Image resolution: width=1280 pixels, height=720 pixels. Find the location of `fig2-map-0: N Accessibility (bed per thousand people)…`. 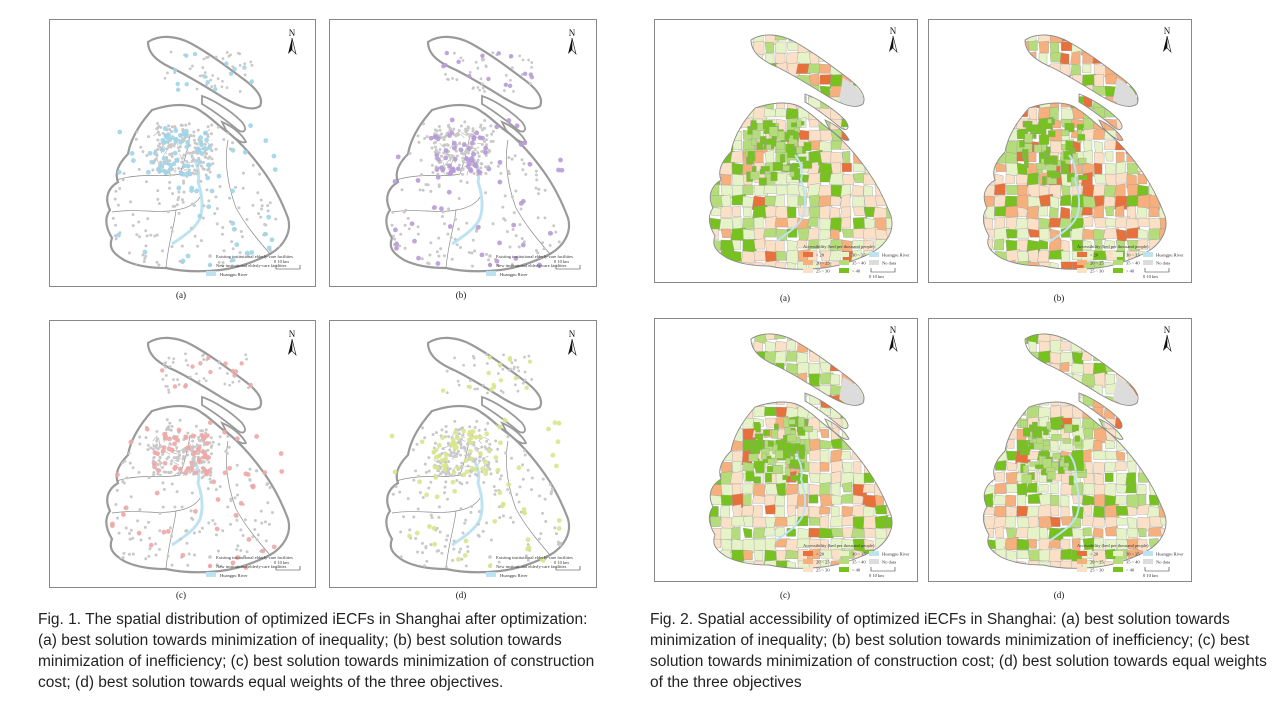

fig2-map-0: N Accessibility (bed per thousand people)… is located at coordinates (809, 152).